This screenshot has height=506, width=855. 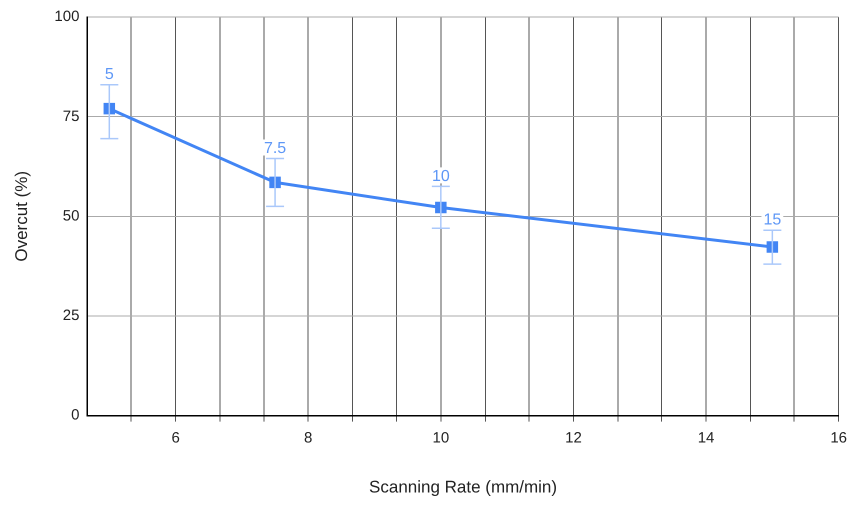 What do you see at coordinates (441, 438) in the screenshot?
I see `x-tick-label: 10` at bounding box center [441, 438].